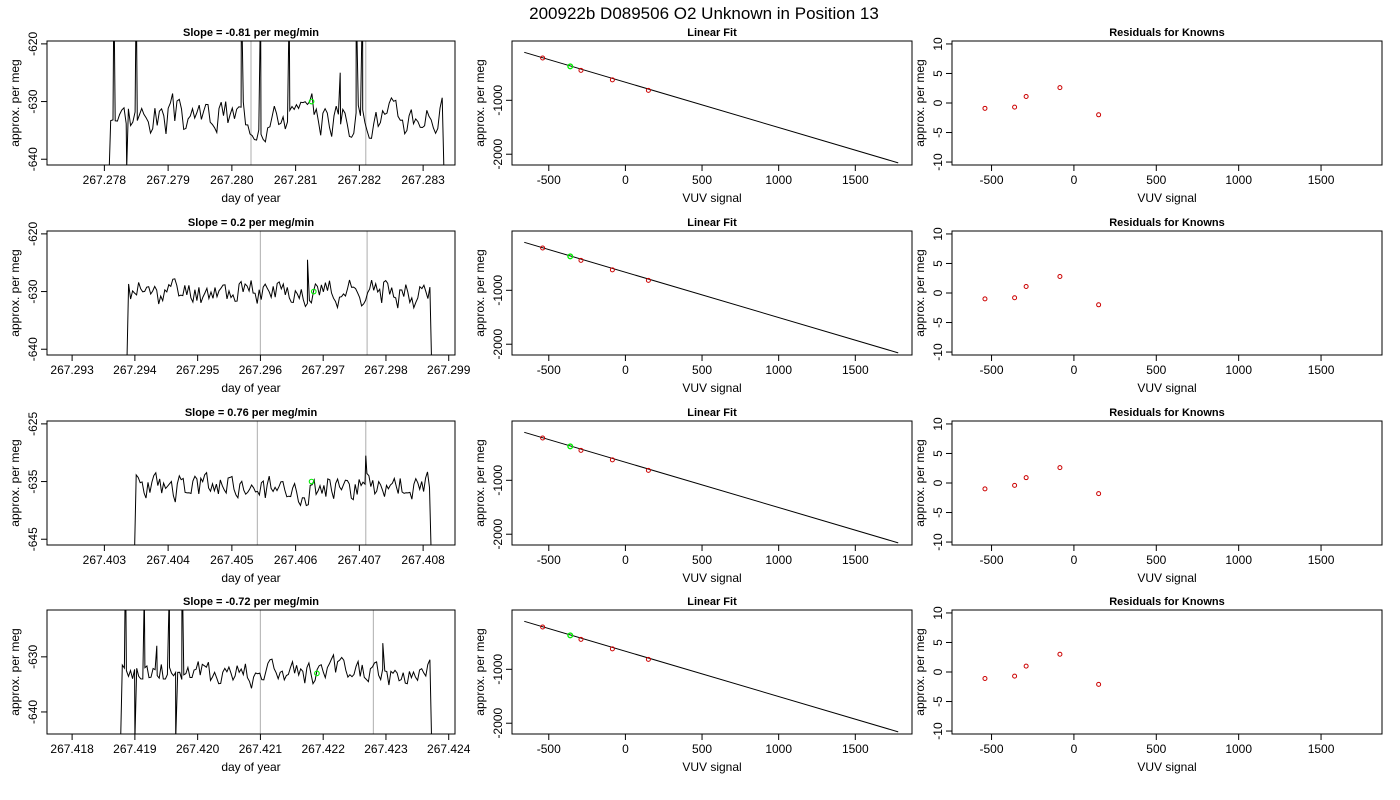  I want to click on x-tick-label: 267.404, so click(168, 560).